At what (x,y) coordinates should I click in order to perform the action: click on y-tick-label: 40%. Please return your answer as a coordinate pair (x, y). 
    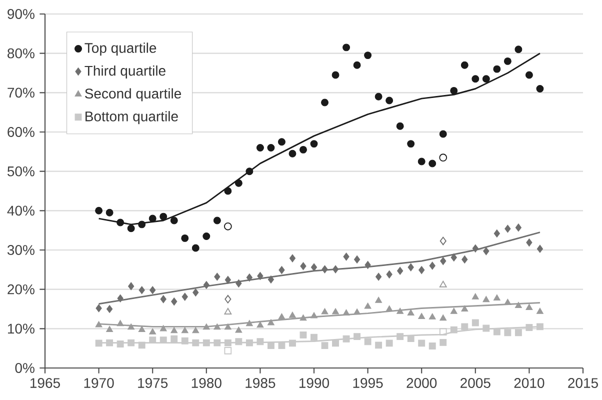
    Looking at the image, I should click on (20, 211).